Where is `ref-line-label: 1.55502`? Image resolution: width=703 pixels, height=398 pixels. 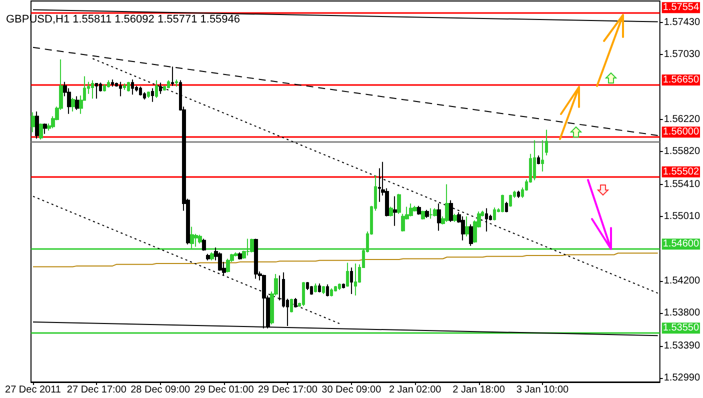
ref-line-label: 1.55502 is located at coordinates (681, 172).